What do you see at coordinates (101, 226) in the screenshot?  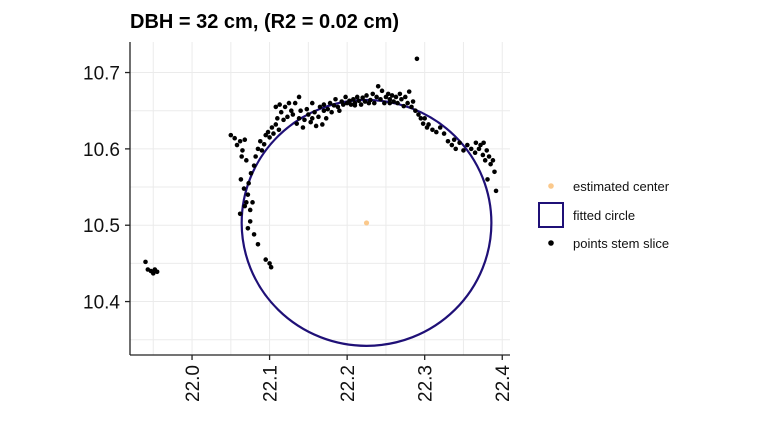 I see `y-tick-label: 10.5` at bounding box center [101, 226].